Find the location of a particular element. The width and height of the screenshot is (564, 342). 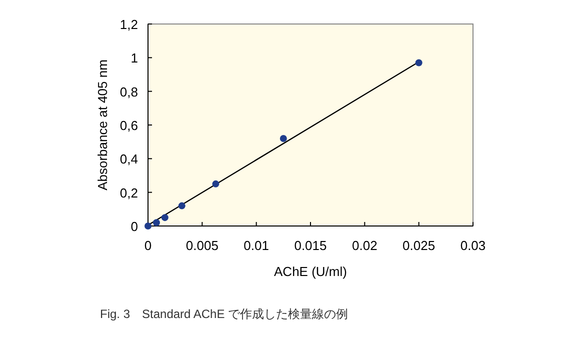

x-tick-label: 0.03 is located at coordinates (473, 245).